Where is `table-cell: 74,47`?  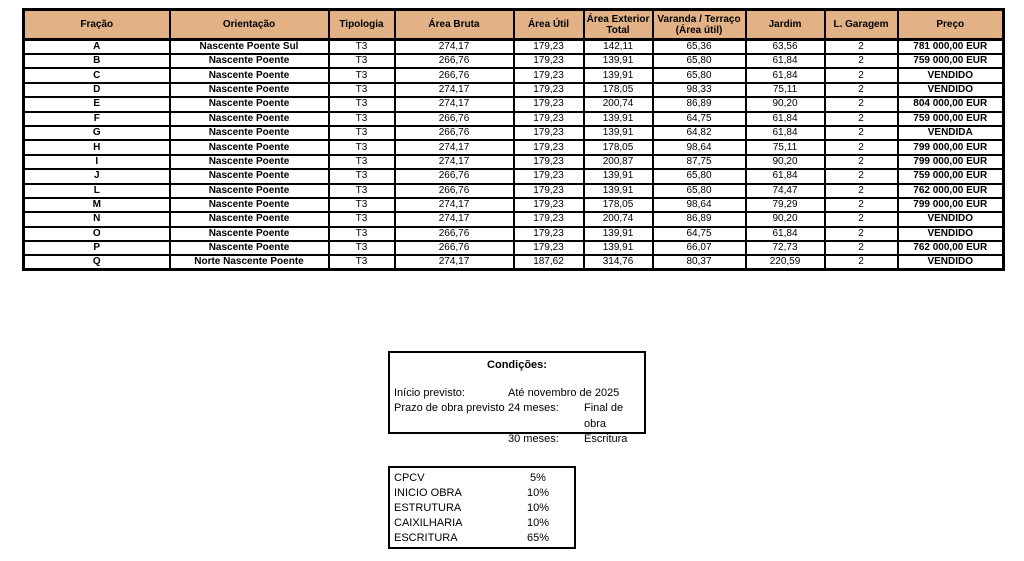
table-cell: 74,47 is located at coordinates (785, 190).